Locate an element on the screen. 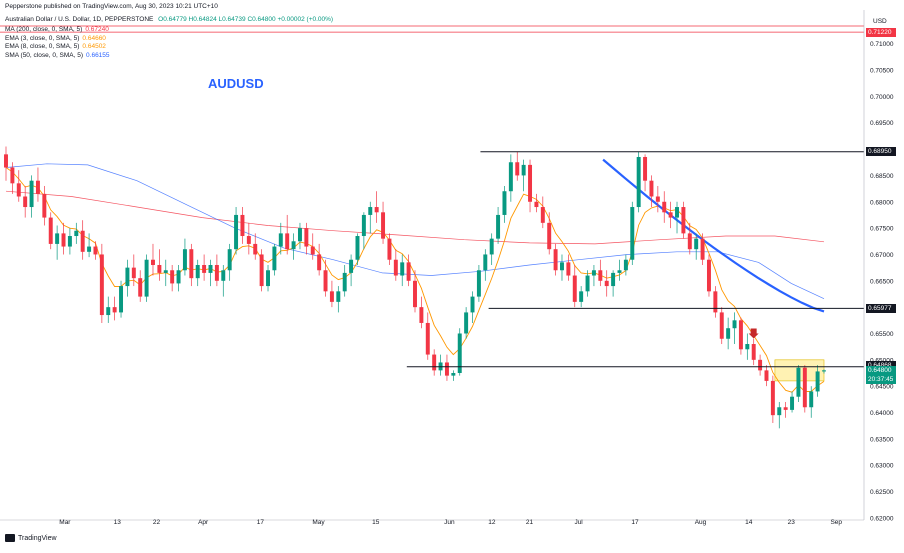 This screenshot has height=553, width=904. legend-label: SMA (50, close, 0, SMA, 5) is located at coordinates (44, 56).